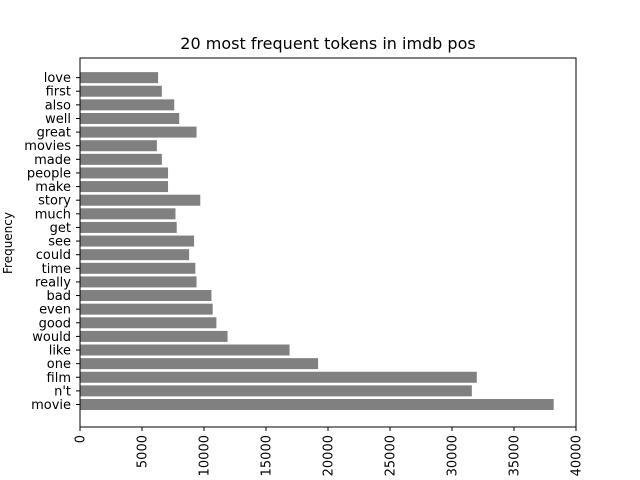  I want to click on bar-well, so click(130, 118).